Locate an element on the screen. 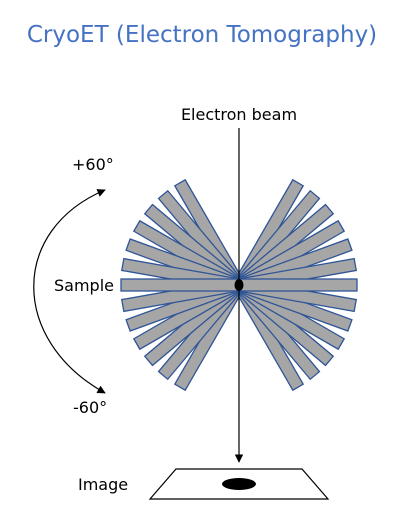 This screenshot has height=512, width=404. diagram-title: CryoET (Electron Tomography) is located at coordinates (202, 35).